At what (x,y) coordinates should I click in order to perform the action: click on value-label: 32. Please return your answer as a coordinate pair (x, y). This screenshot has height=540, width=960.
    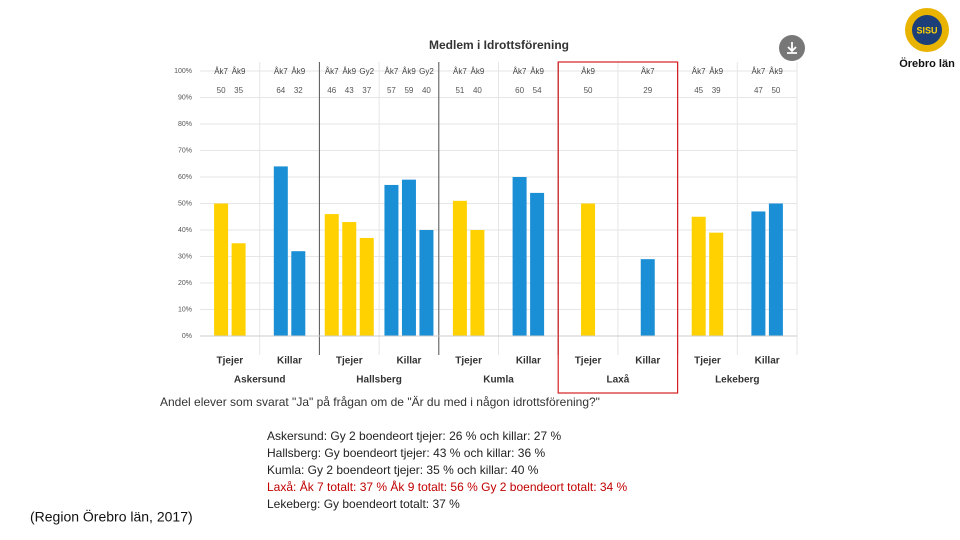
    Looking at the image, I should click on (298, 90).